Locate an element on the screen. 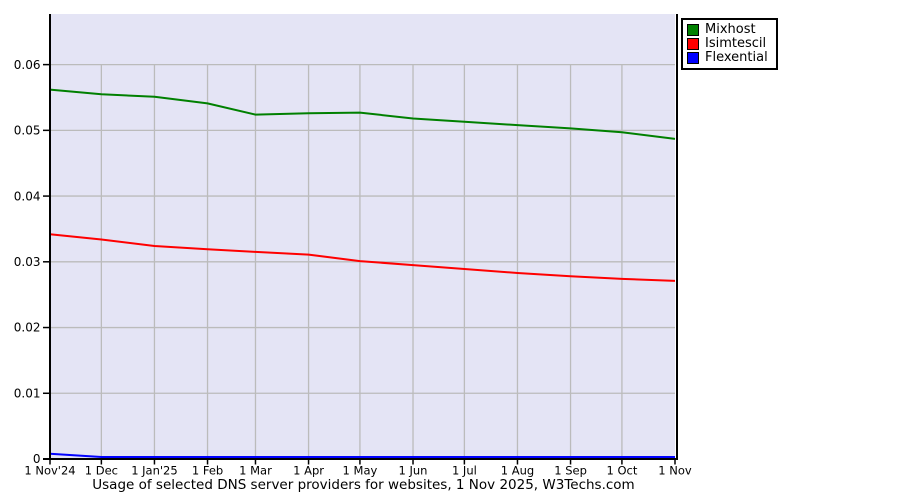 This screenshot has height=500, width=900. legend-label-isimtescil: Isimtescil is located at coordinates (736, 43).